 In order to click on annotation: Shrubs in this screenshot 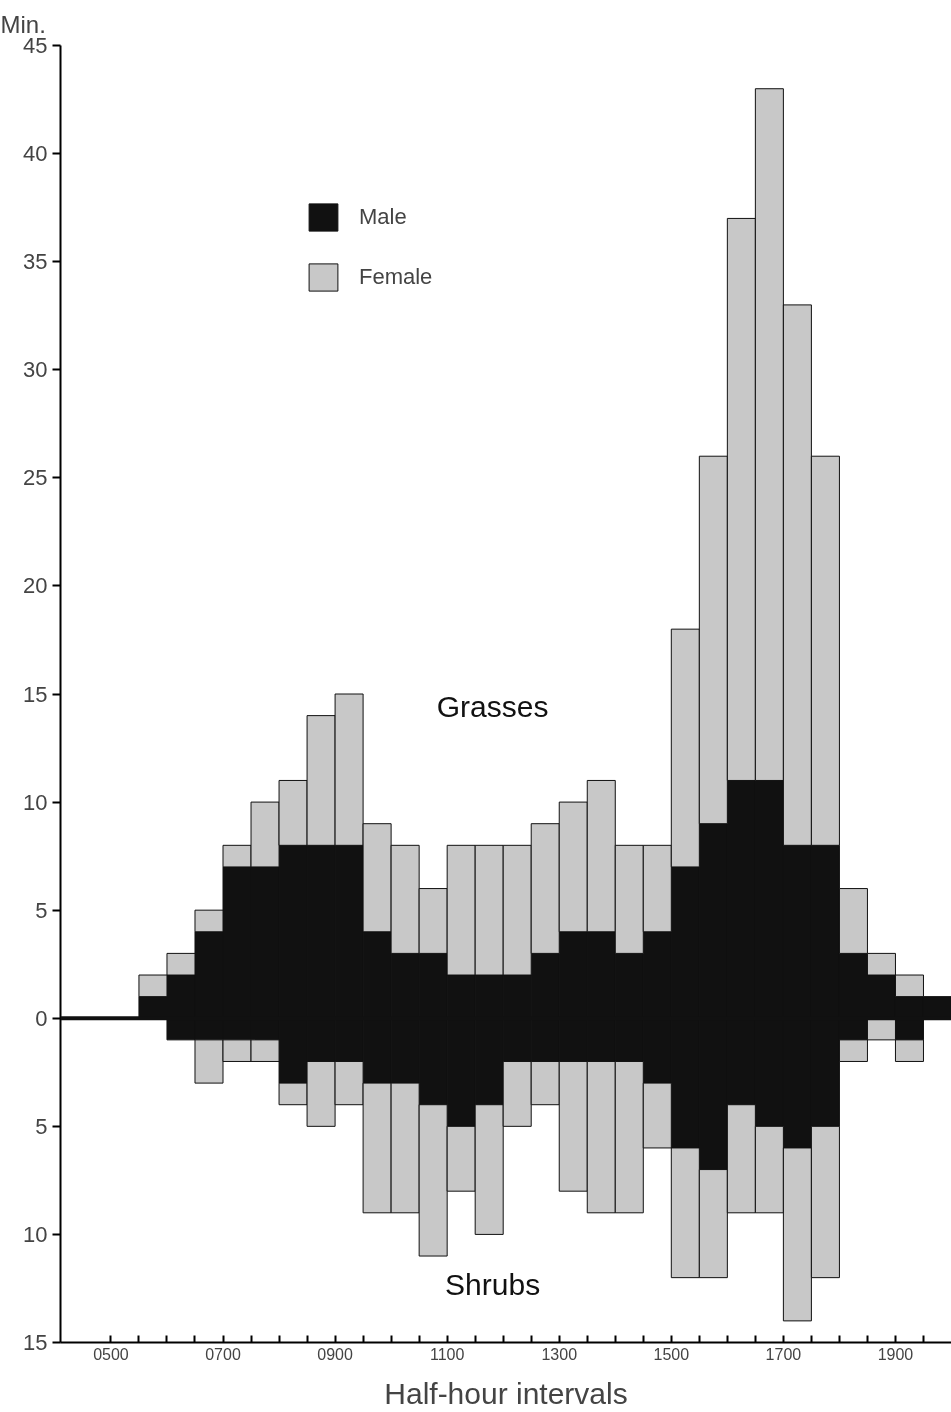, I will do `click(493, 1284)`.